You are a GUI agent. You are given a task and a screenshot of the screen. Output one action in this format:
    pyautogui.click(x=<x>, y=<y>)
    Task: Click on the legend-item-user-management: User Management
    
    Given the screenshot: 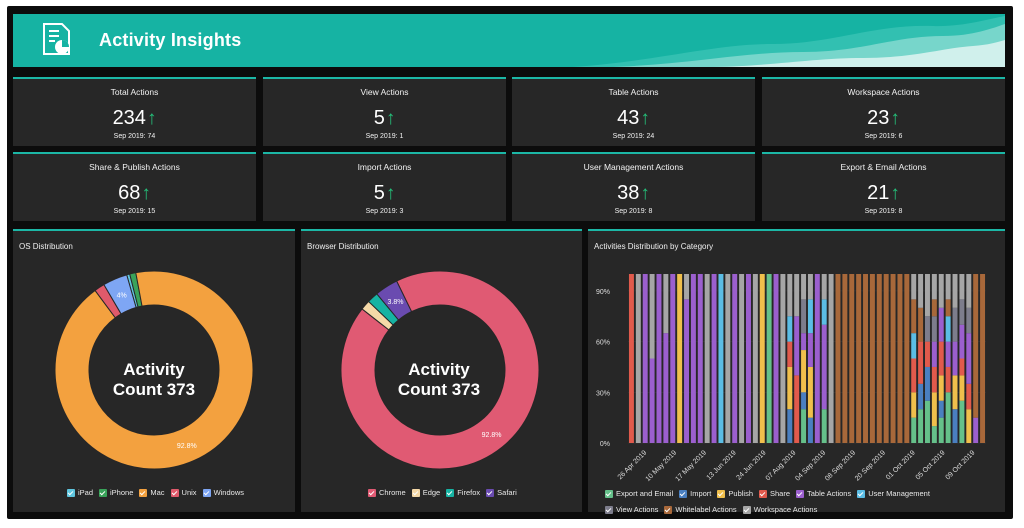 What is the action you would take?
    pyautogui.click(x=893, y=494)
    